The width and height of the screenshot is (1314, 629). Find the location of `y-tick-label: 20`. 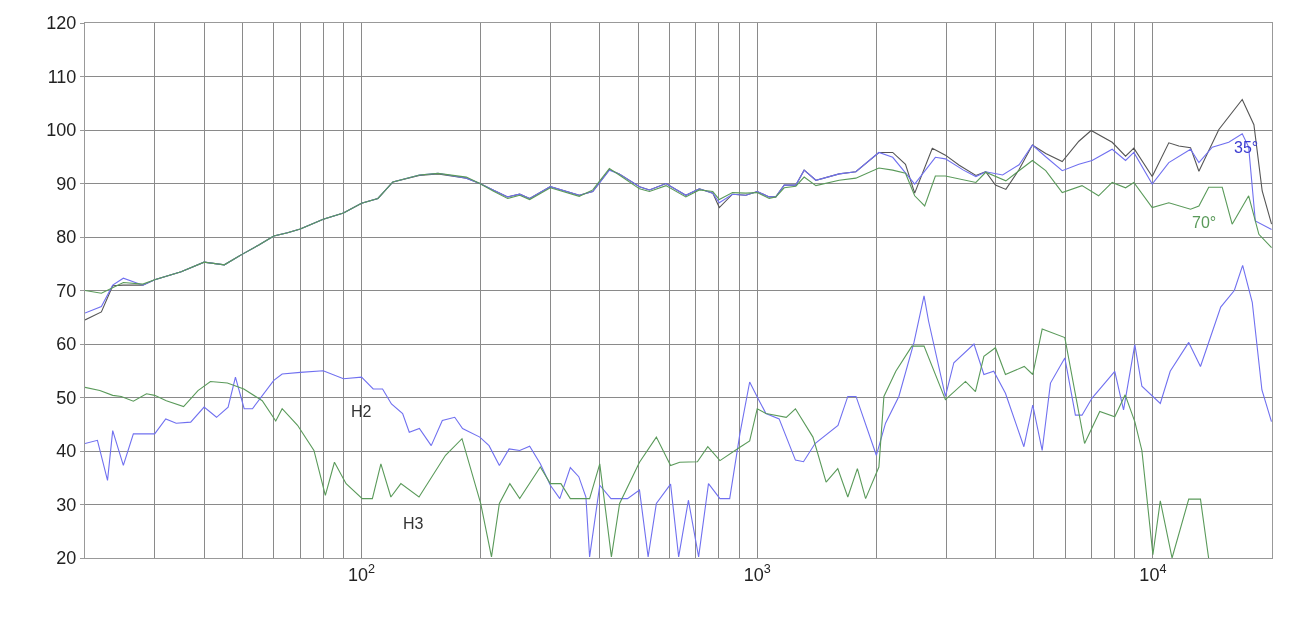

y-tick-label: 20 is located at coordinates (66, 558).